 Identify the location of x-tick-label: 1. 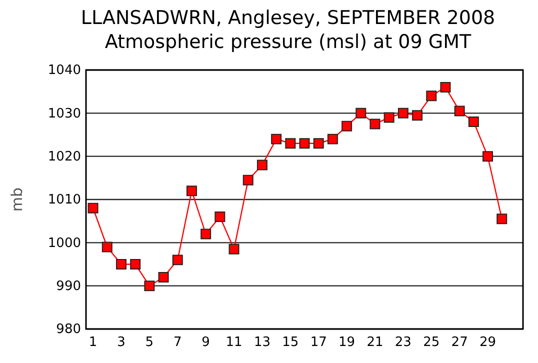
(93, 342).